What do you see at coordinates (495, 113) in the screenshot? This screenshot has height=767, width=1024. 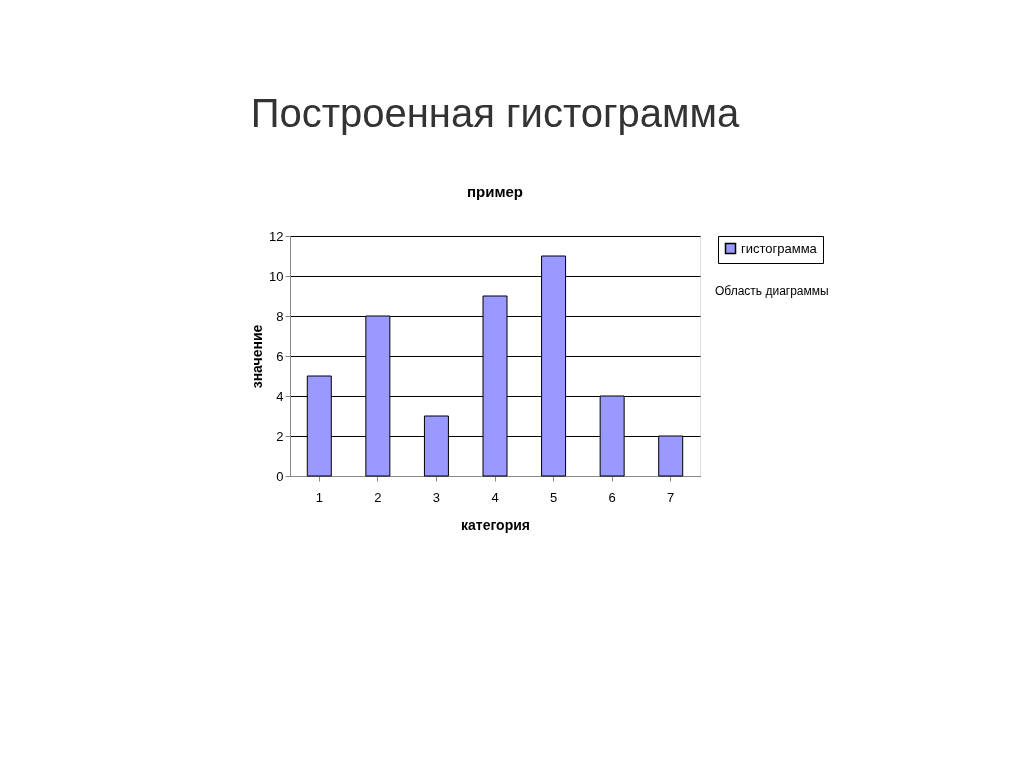 I see `chart-title: Построенная гистограмма` at bounding box center [495, 113].